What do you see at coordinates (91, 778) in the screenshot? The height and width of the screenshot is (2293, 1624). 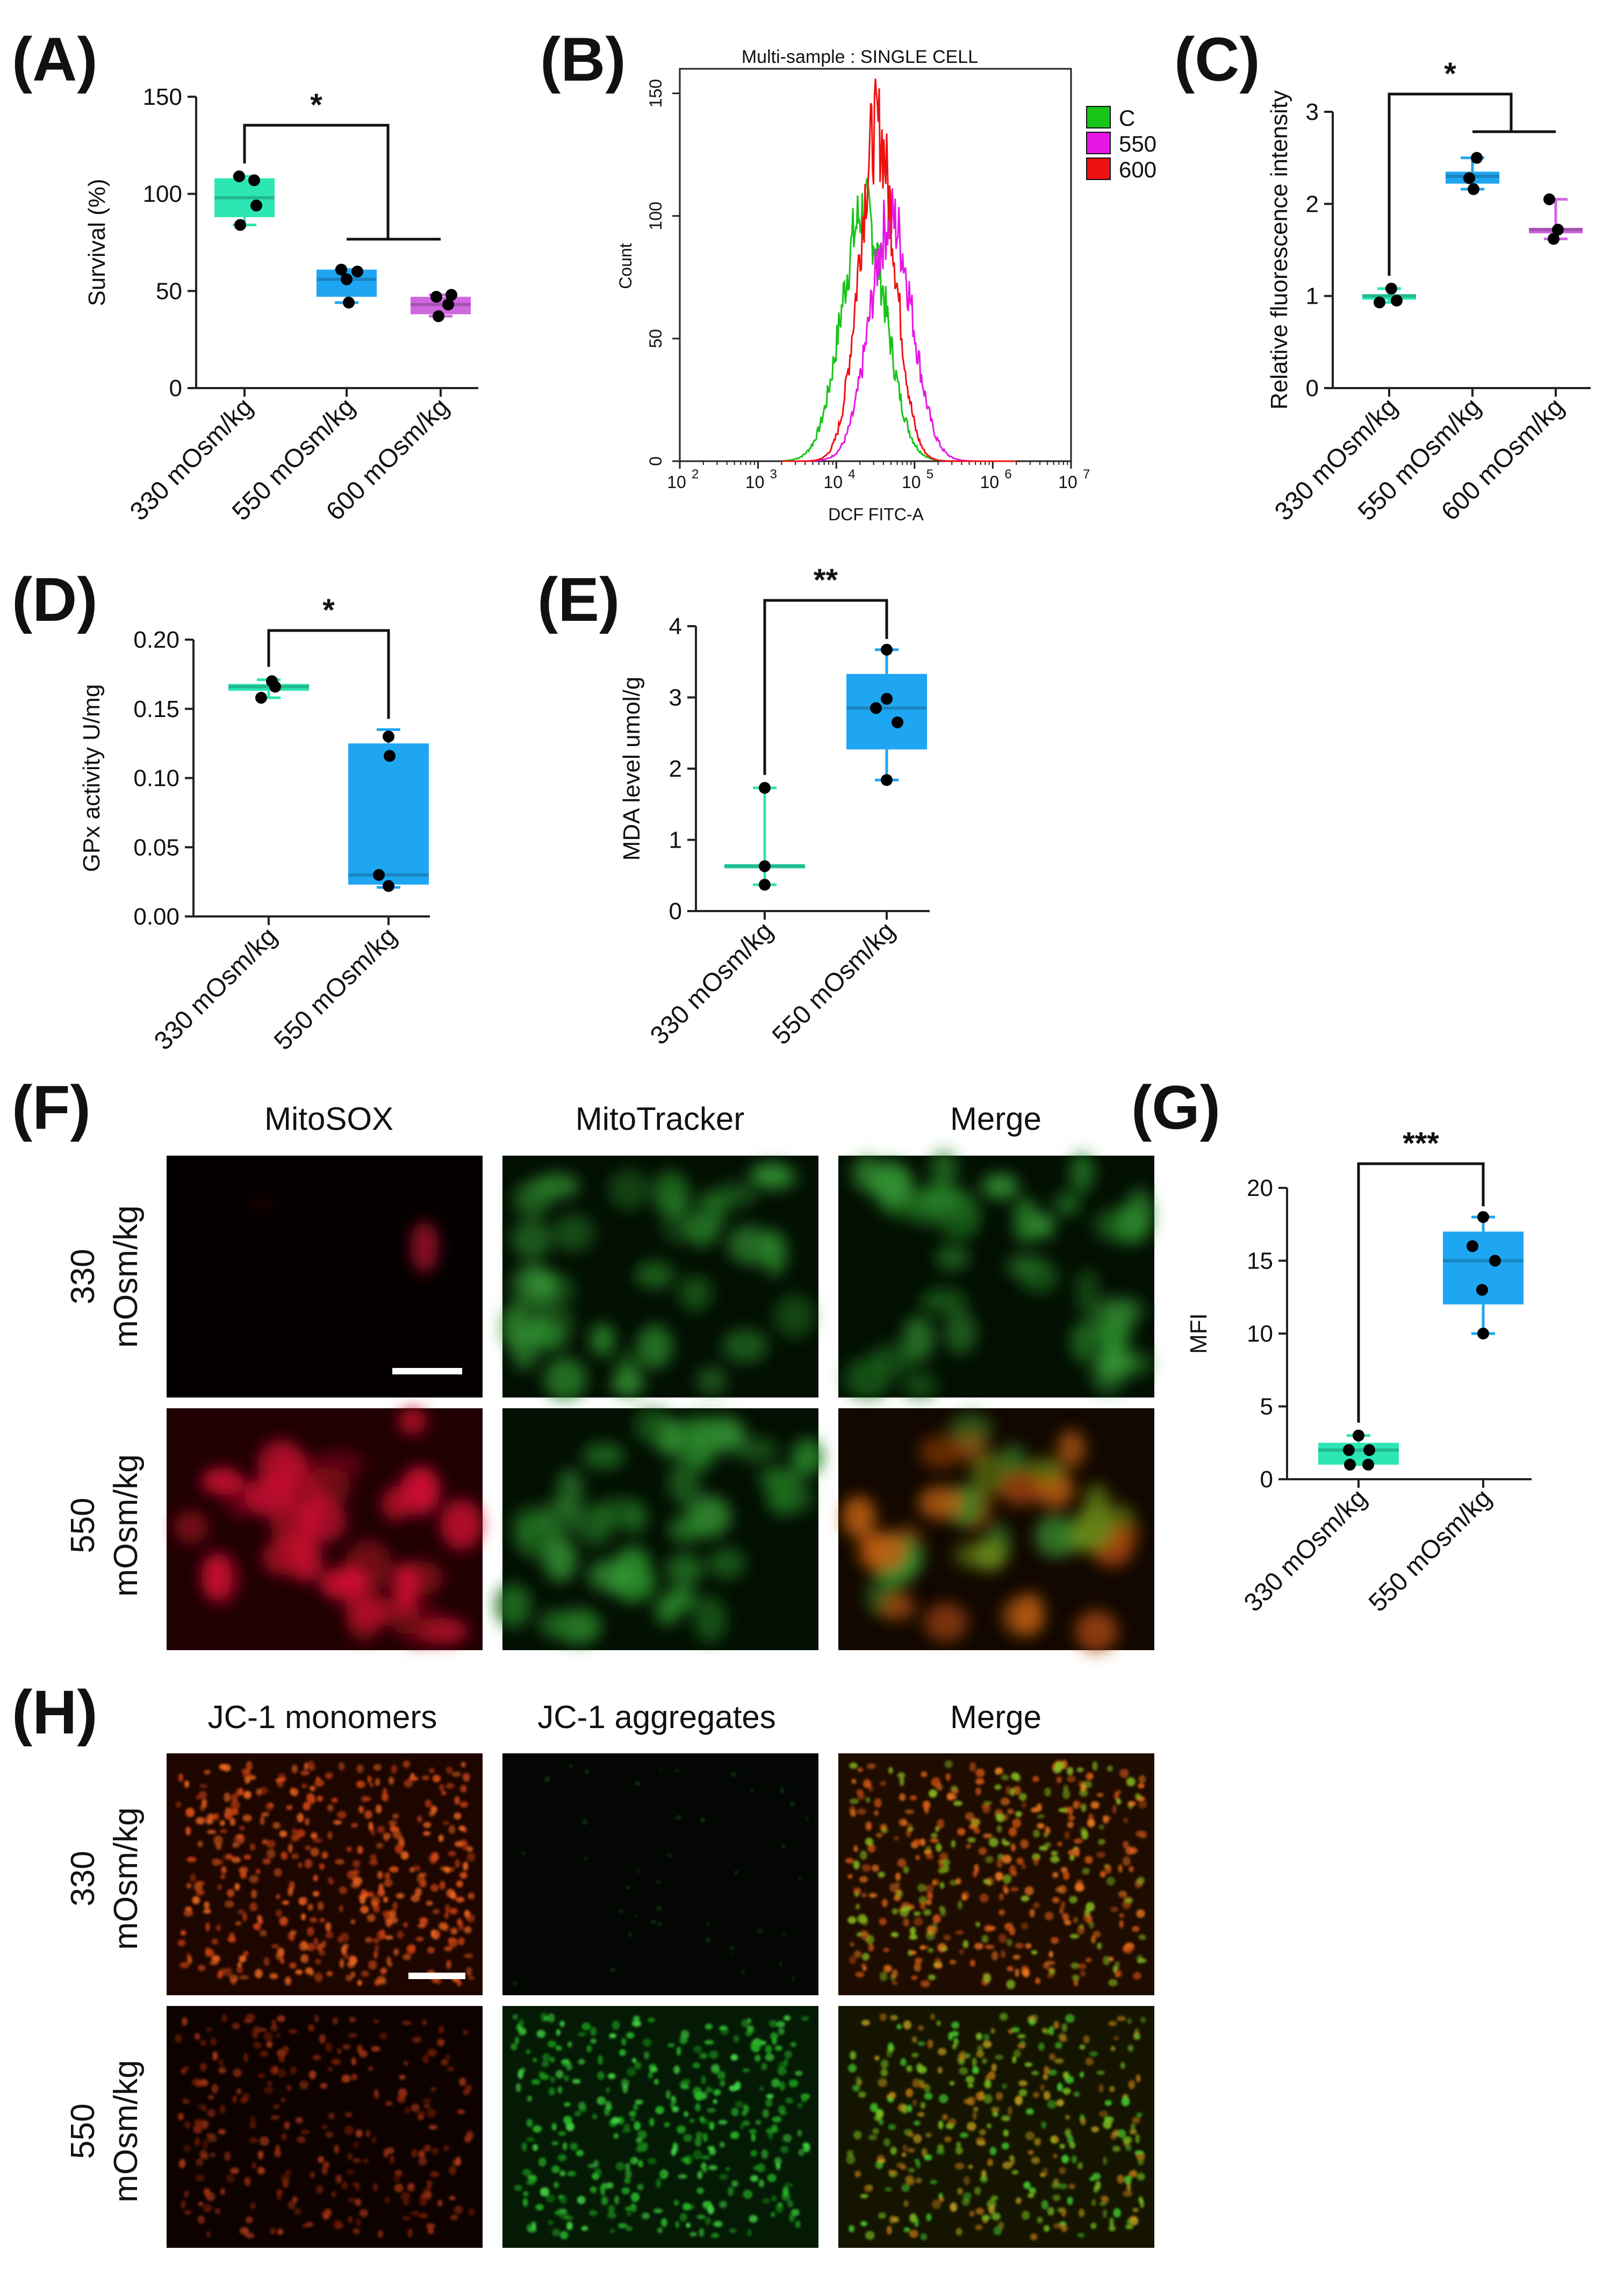 I see `y-axis-label: GPx activity U/mg` at bounding box center [91, 778].